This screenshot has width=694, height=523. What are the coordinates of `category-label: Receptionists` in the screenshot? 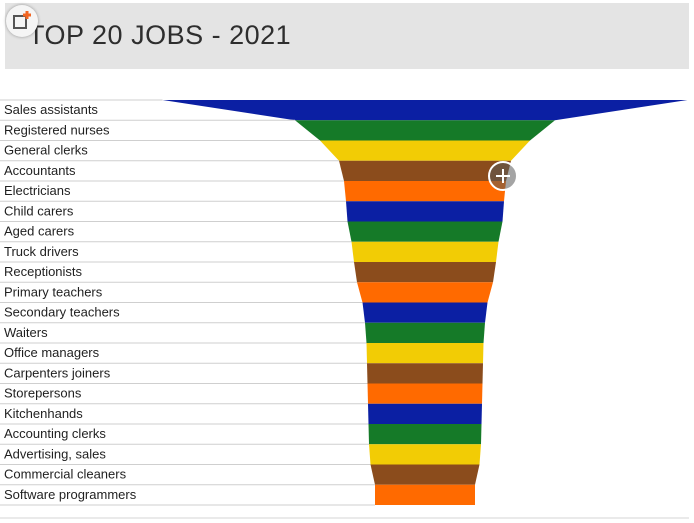 It's located at (43, 271).